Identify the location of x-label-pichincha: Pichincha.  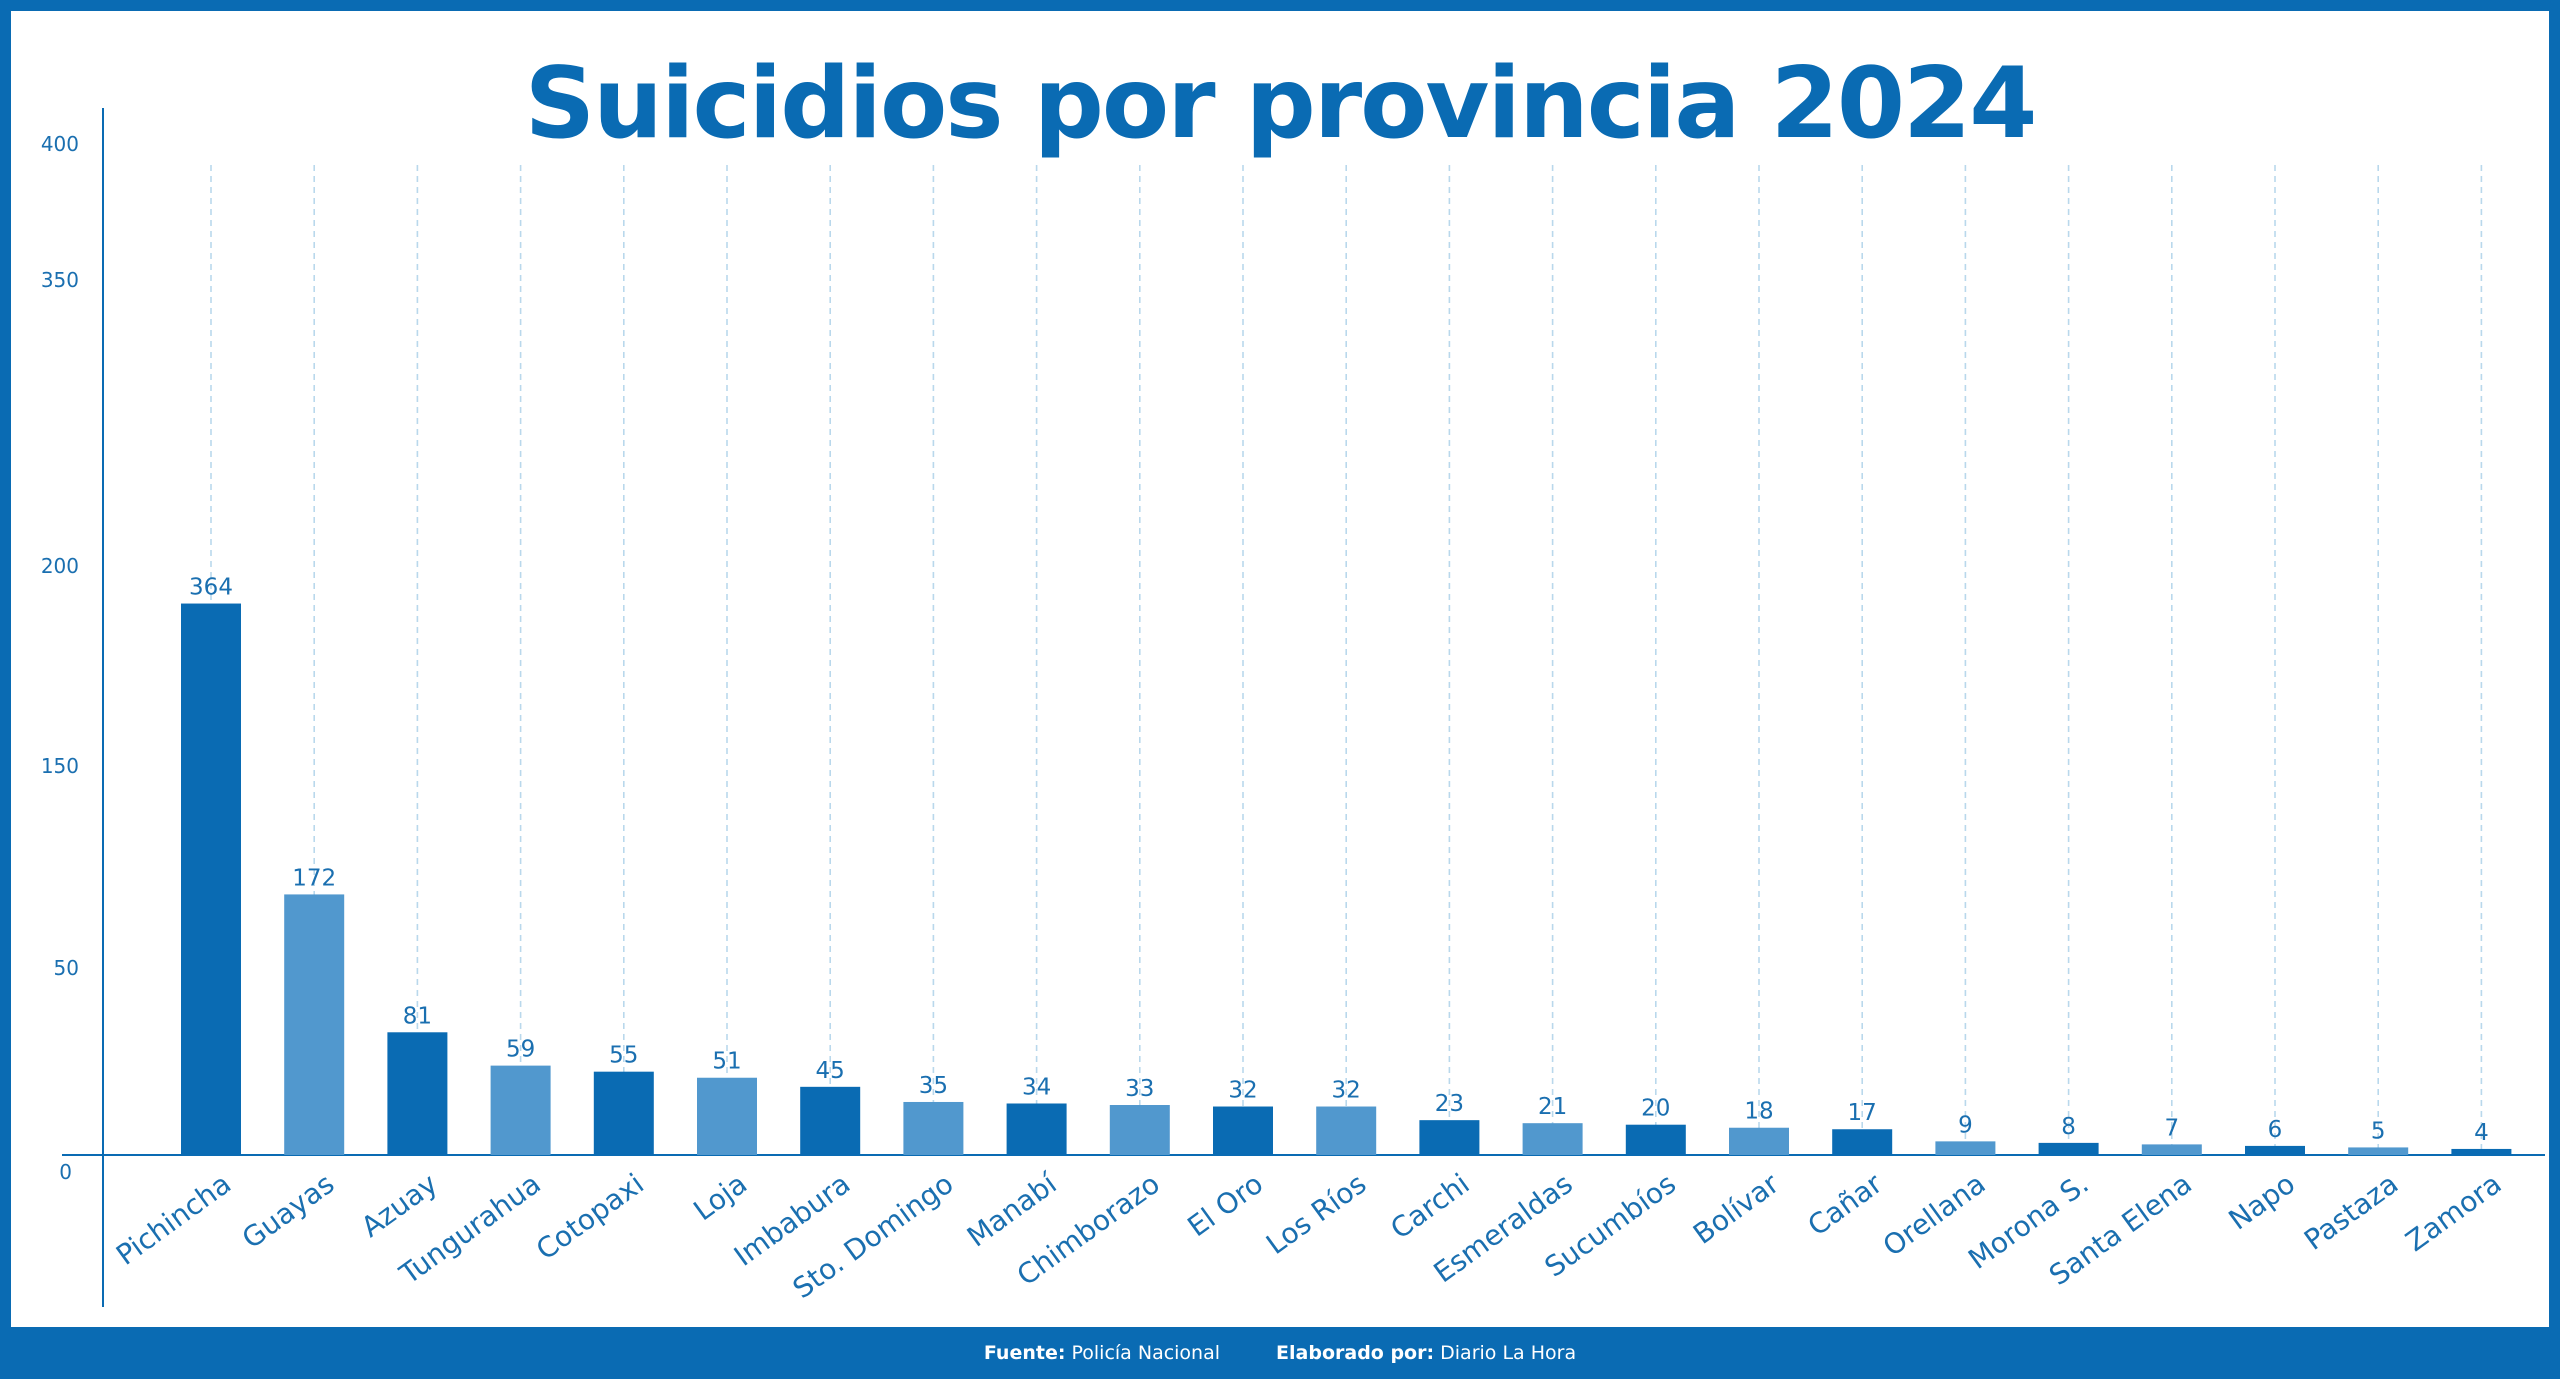
(173, 1219).